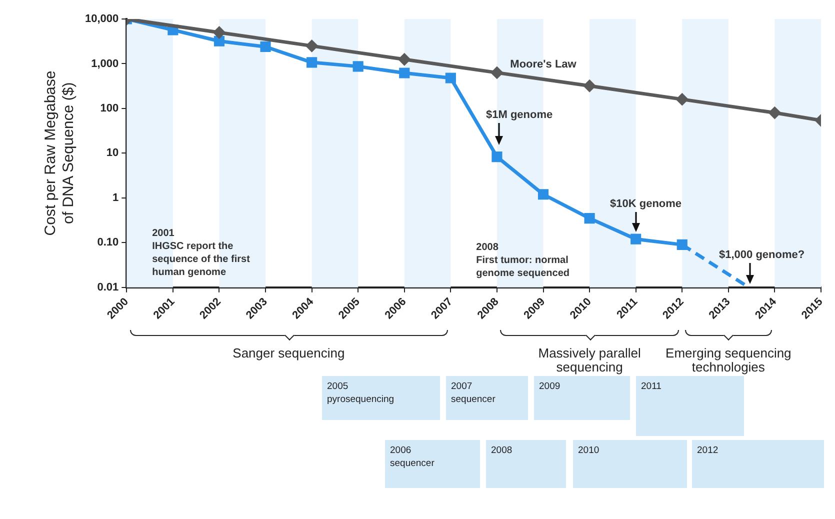 This screenshot has height=519, width=835. What do you see at coordinates (412, 457) in the screenshot?
I see `text: 2006 sequencer` at bounding box center [412, 457].